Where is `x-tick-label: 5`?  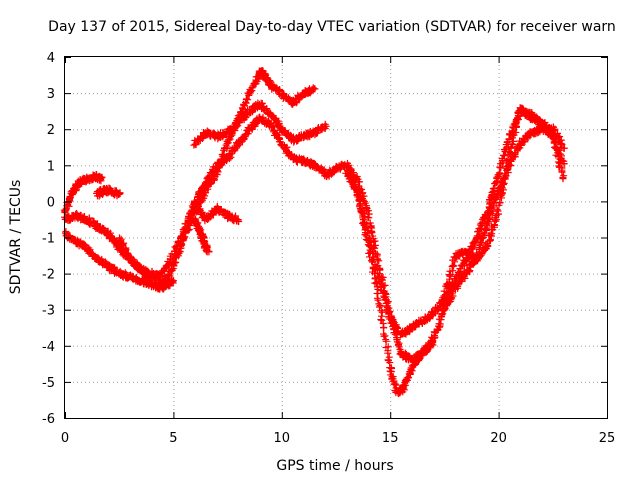 x-tick-label: 5 is located at coordinates (173, 438).